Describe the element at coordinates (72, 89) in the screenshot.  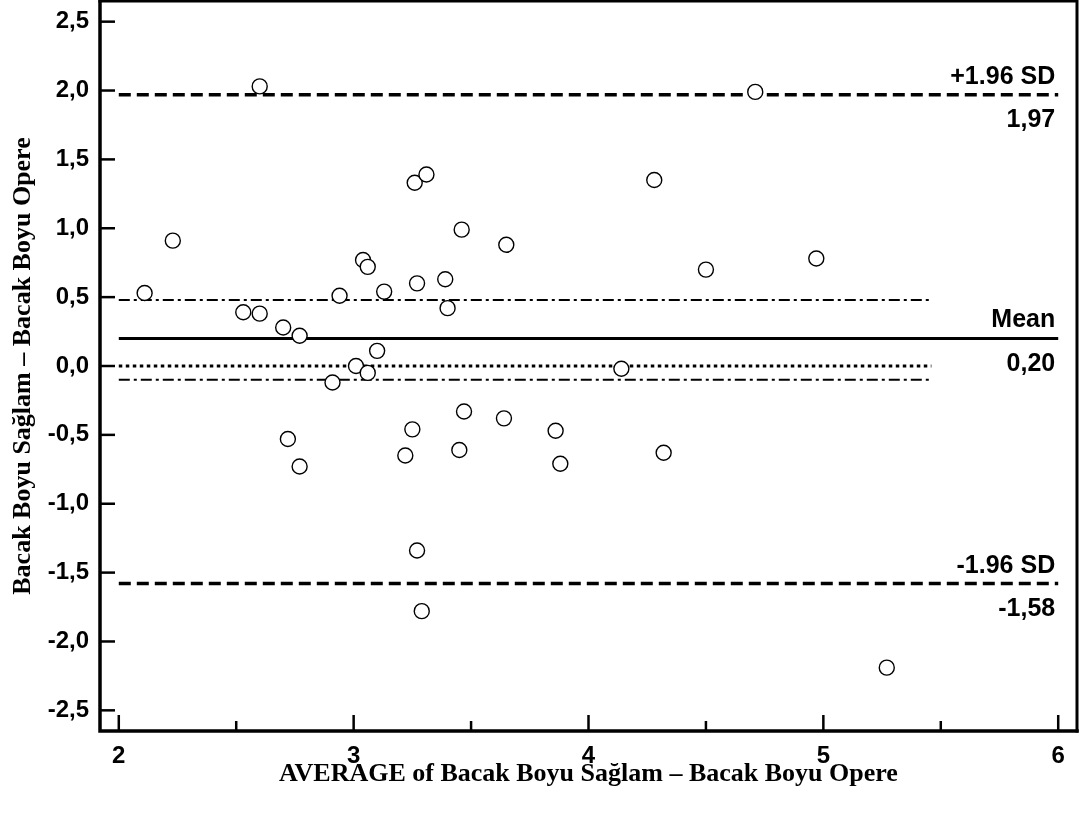
I see `y-tick-label: 2,0` at that location.